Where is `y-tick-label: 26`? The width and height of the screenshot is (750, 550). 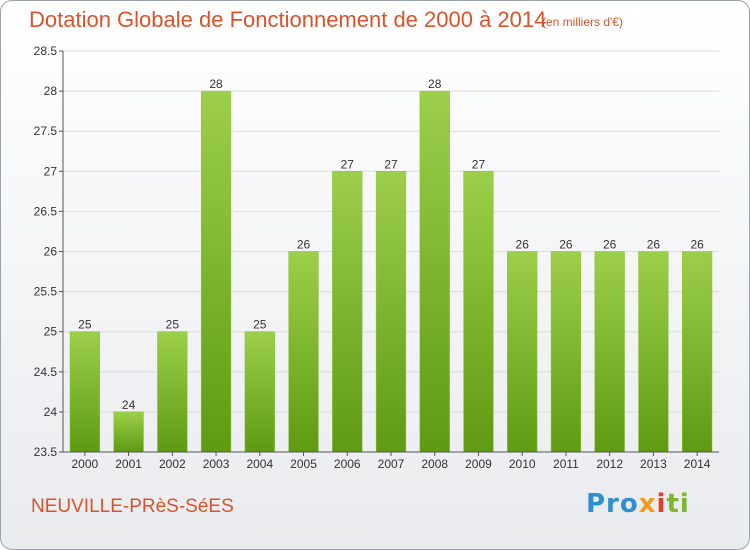 y-tick-label: 26 is located at coordinates (51, 252).